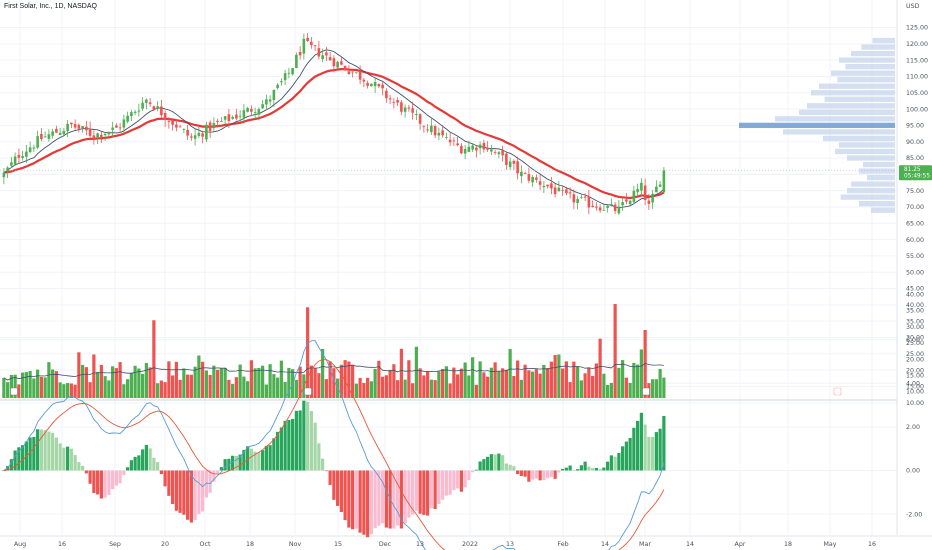  What do you see at coordinates (915, 305) in the screenshot?
I see `price-tick-label: 40.00` at bounding box center [915, 305].